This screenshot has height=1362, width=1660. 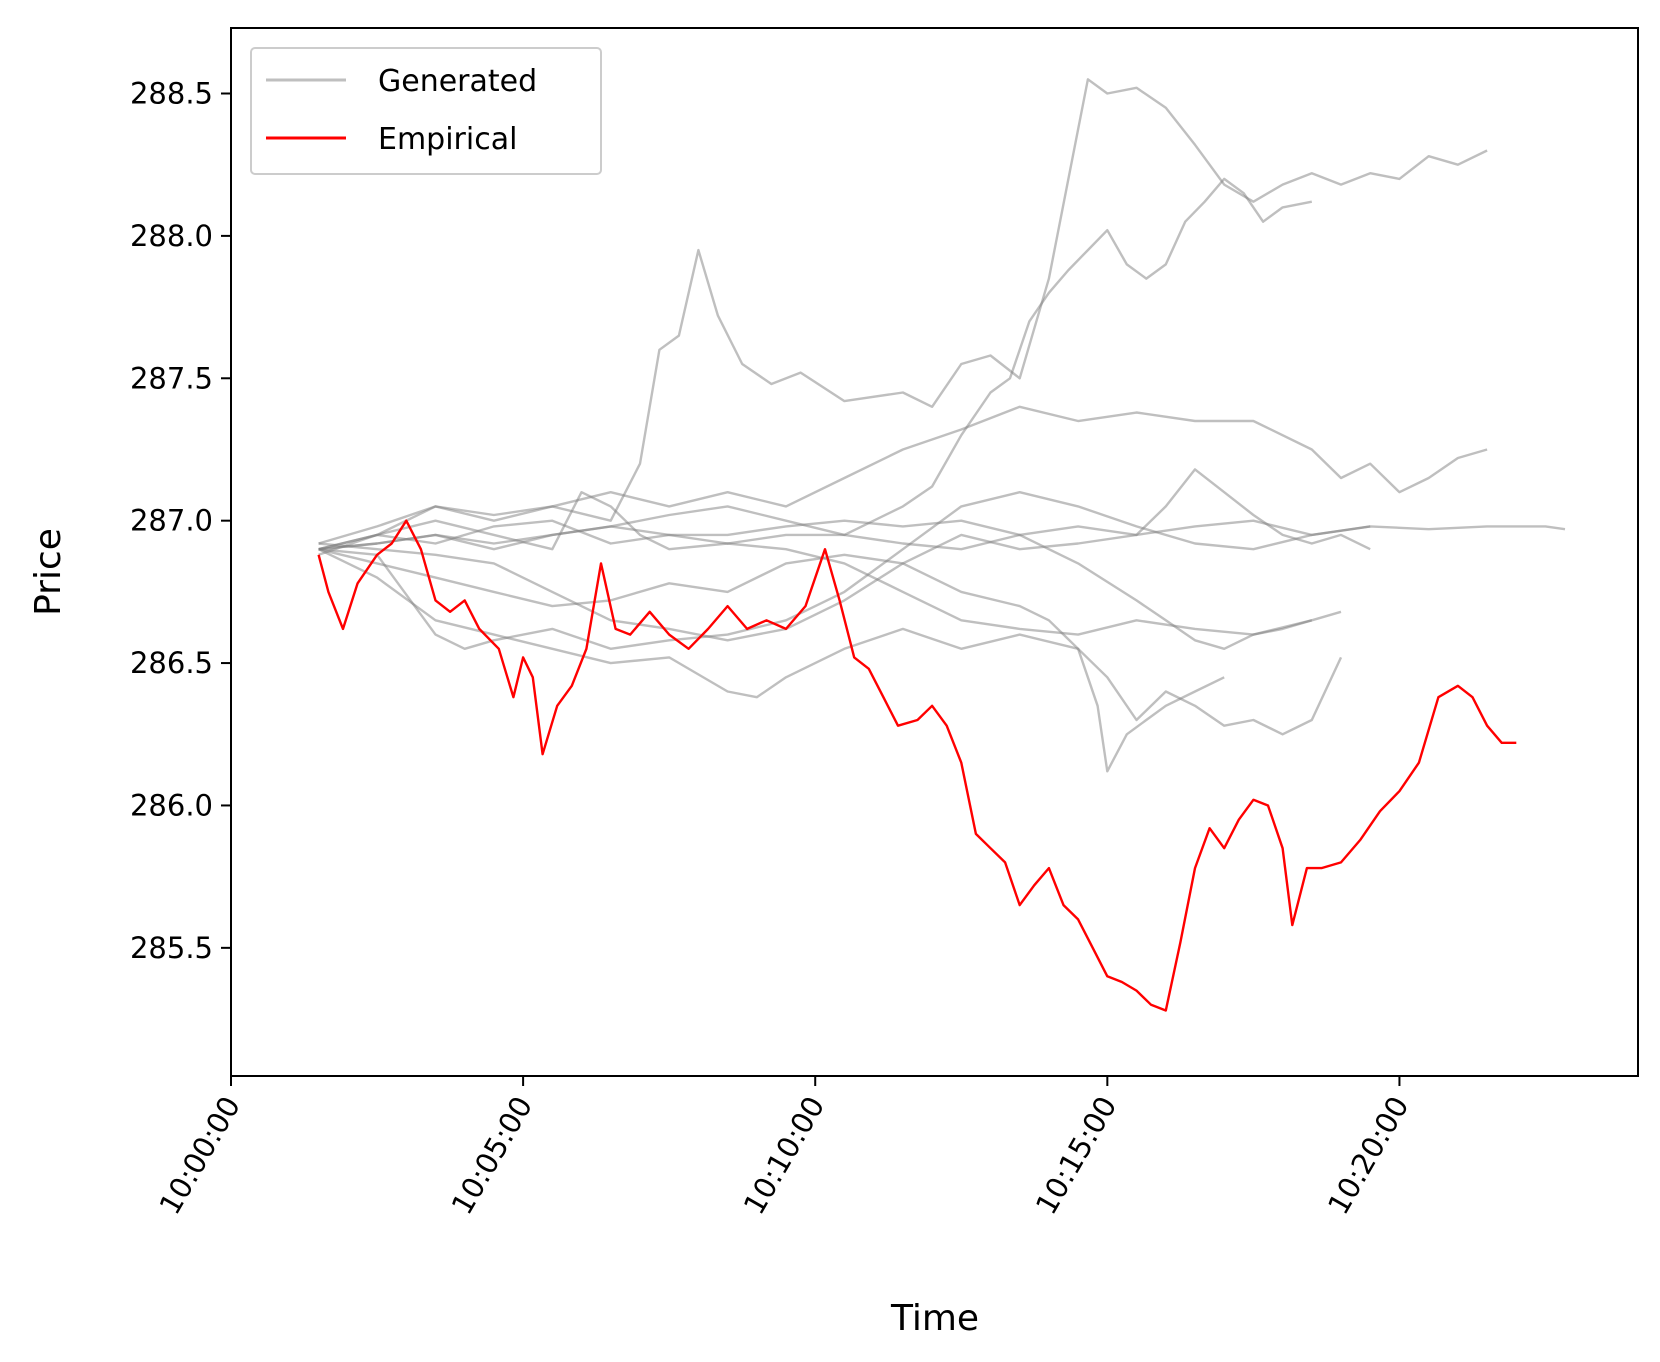 I want to click on y-axis: 285.5 286.0 286.5 287.0 287.5 288.0 288.5, so click(x=180, y=521).